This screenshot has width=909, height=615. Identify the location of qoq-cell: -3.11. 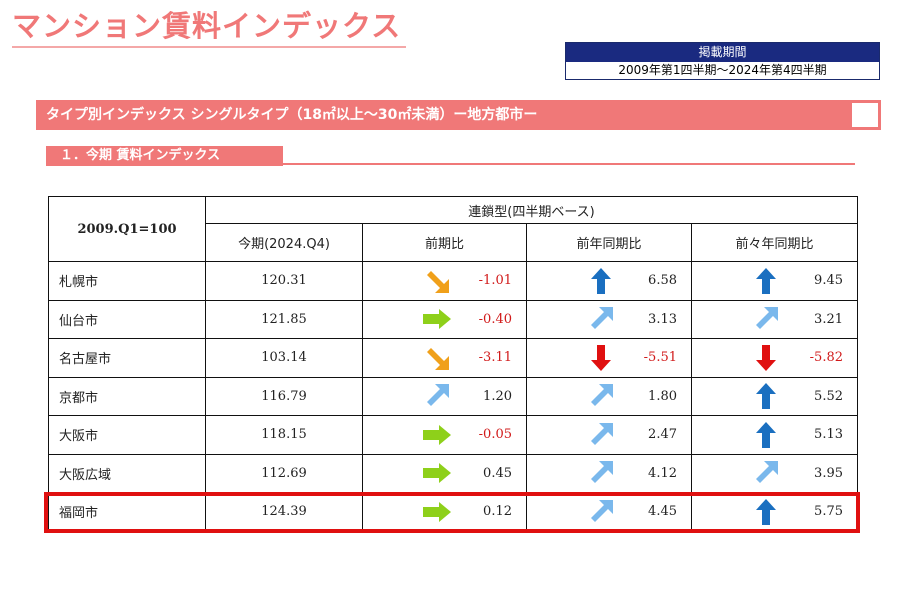
(444, 358).